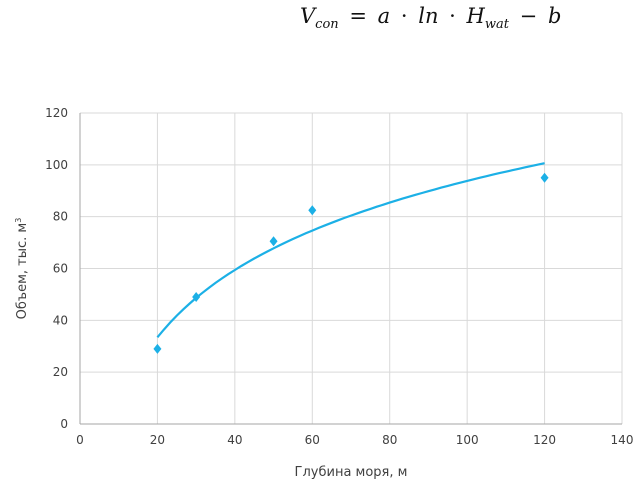  What do you see at coordinates (80, 440) in the screenshot?
I see `x-tick-label: 0` at bounding box center [80, 440].